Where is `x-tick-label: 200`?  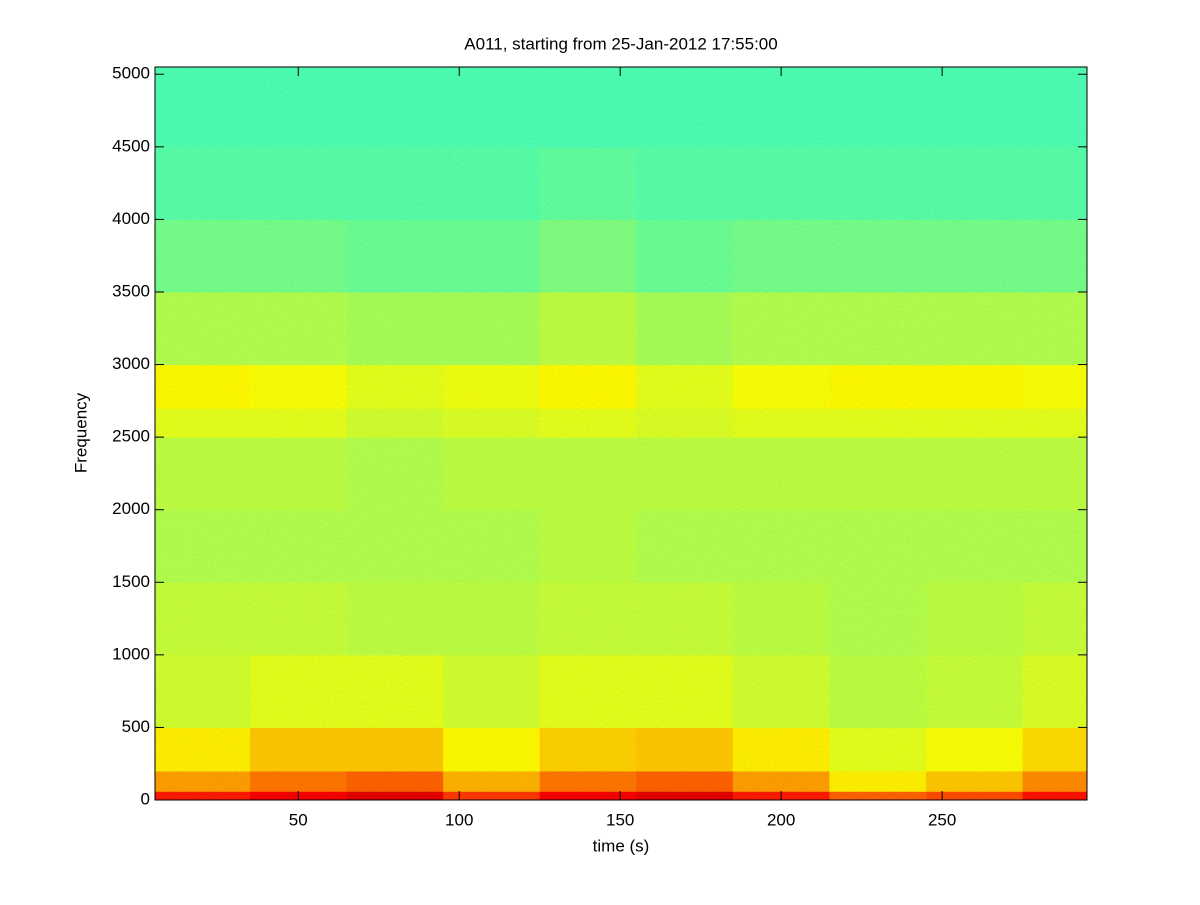
x-tick-label: 200 is located at coordinates (781, 819).